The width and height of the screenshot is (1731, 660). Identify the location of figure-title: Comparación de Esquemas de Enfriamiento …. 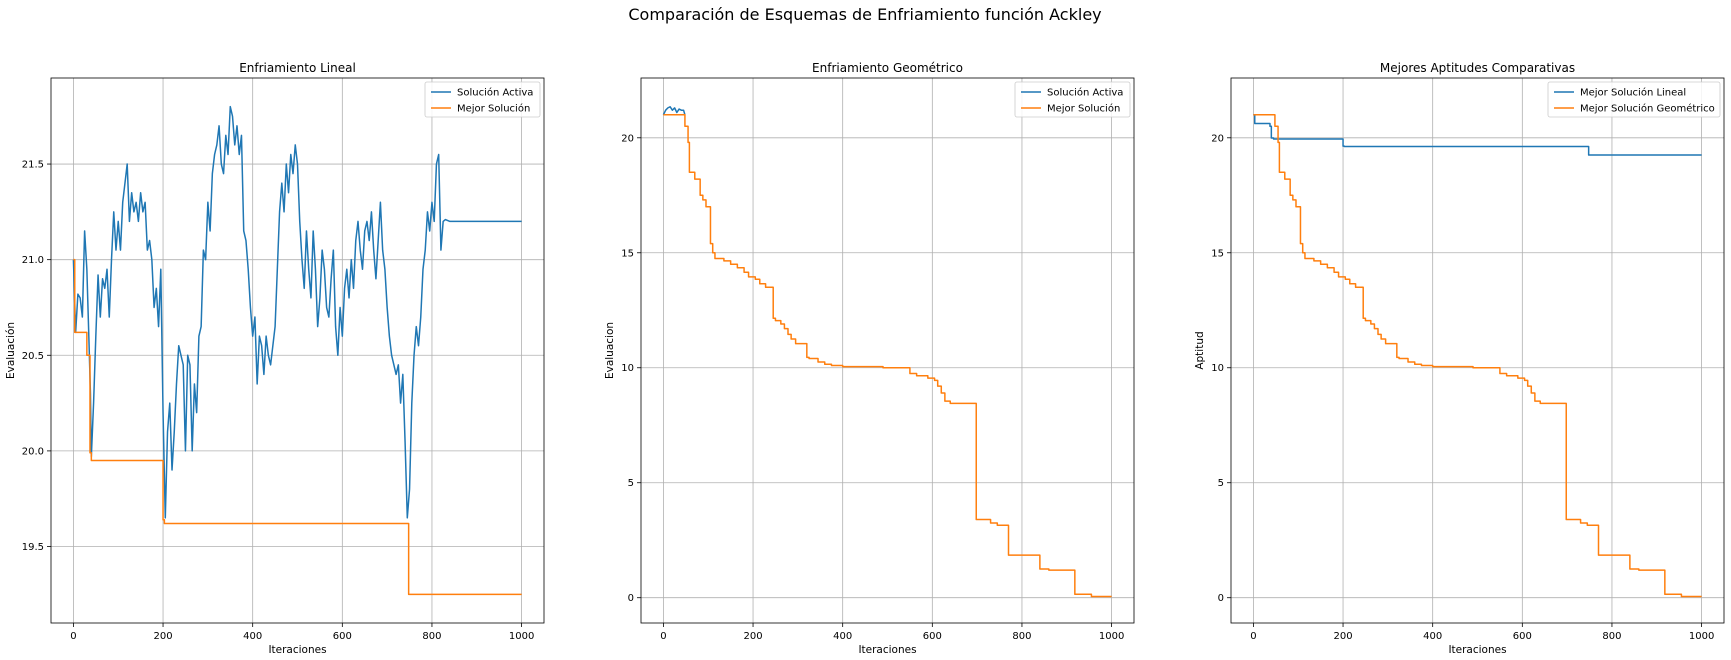
(864, 14).